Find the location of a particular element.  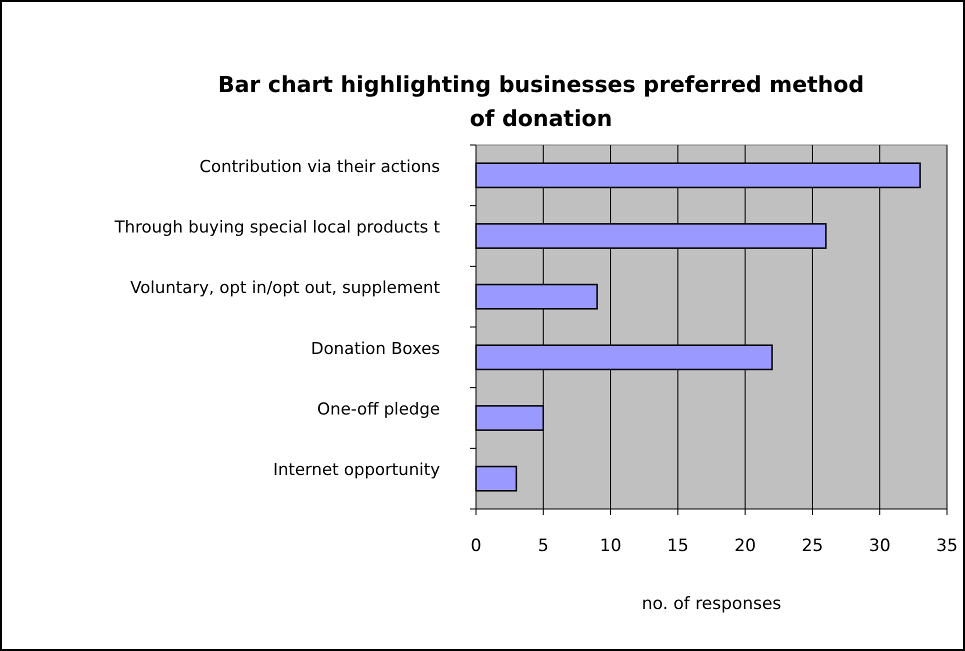

x-tick-label: 15 is located at coordinates (678, 546).